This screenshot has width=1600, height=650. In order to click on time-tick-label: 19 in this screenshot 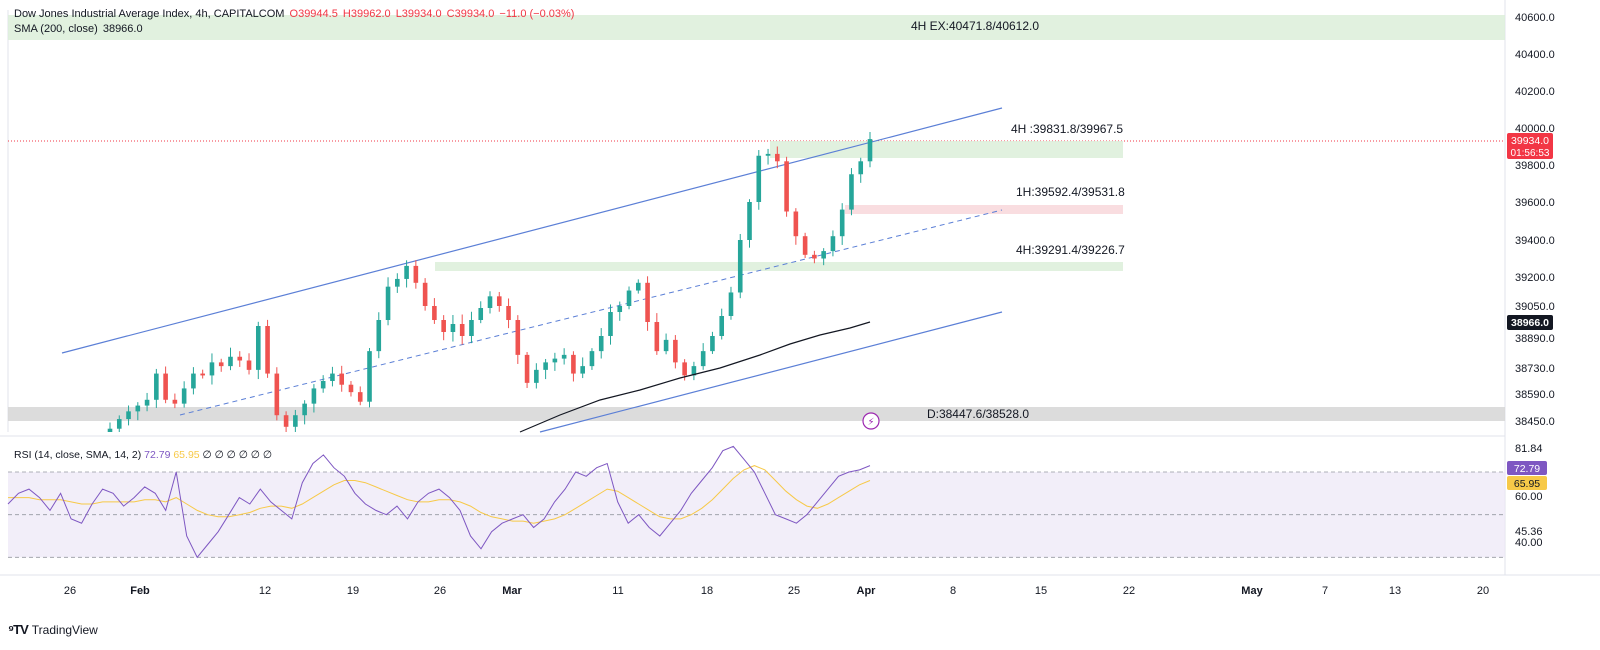, I will do `click(353, 591)`.